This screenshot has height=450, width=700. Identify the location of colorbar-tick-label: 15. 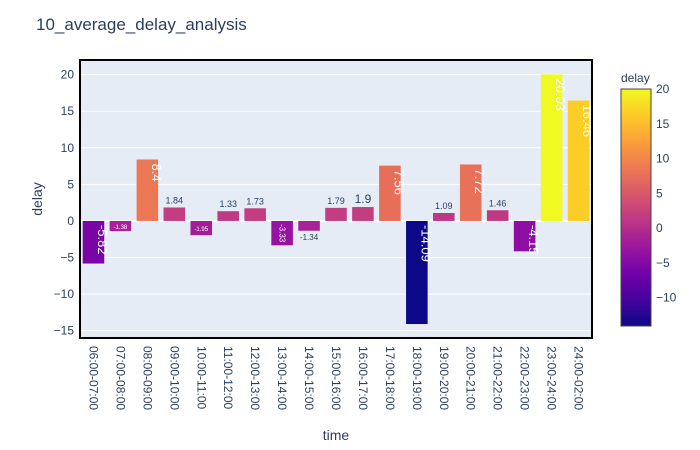
(663, 124).